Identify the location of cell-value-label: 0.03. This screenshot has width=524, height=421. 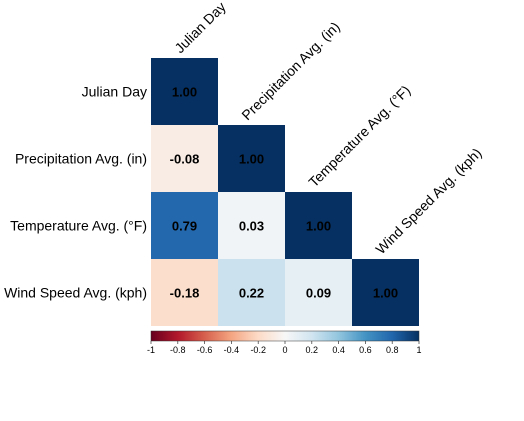
(251, 226).